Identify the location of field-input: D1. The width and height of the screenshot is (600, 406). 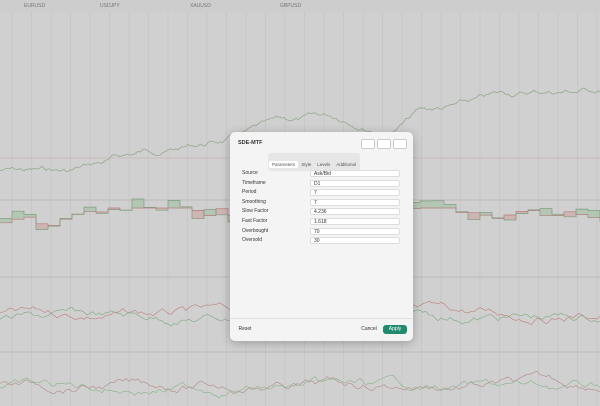
(355, 183).